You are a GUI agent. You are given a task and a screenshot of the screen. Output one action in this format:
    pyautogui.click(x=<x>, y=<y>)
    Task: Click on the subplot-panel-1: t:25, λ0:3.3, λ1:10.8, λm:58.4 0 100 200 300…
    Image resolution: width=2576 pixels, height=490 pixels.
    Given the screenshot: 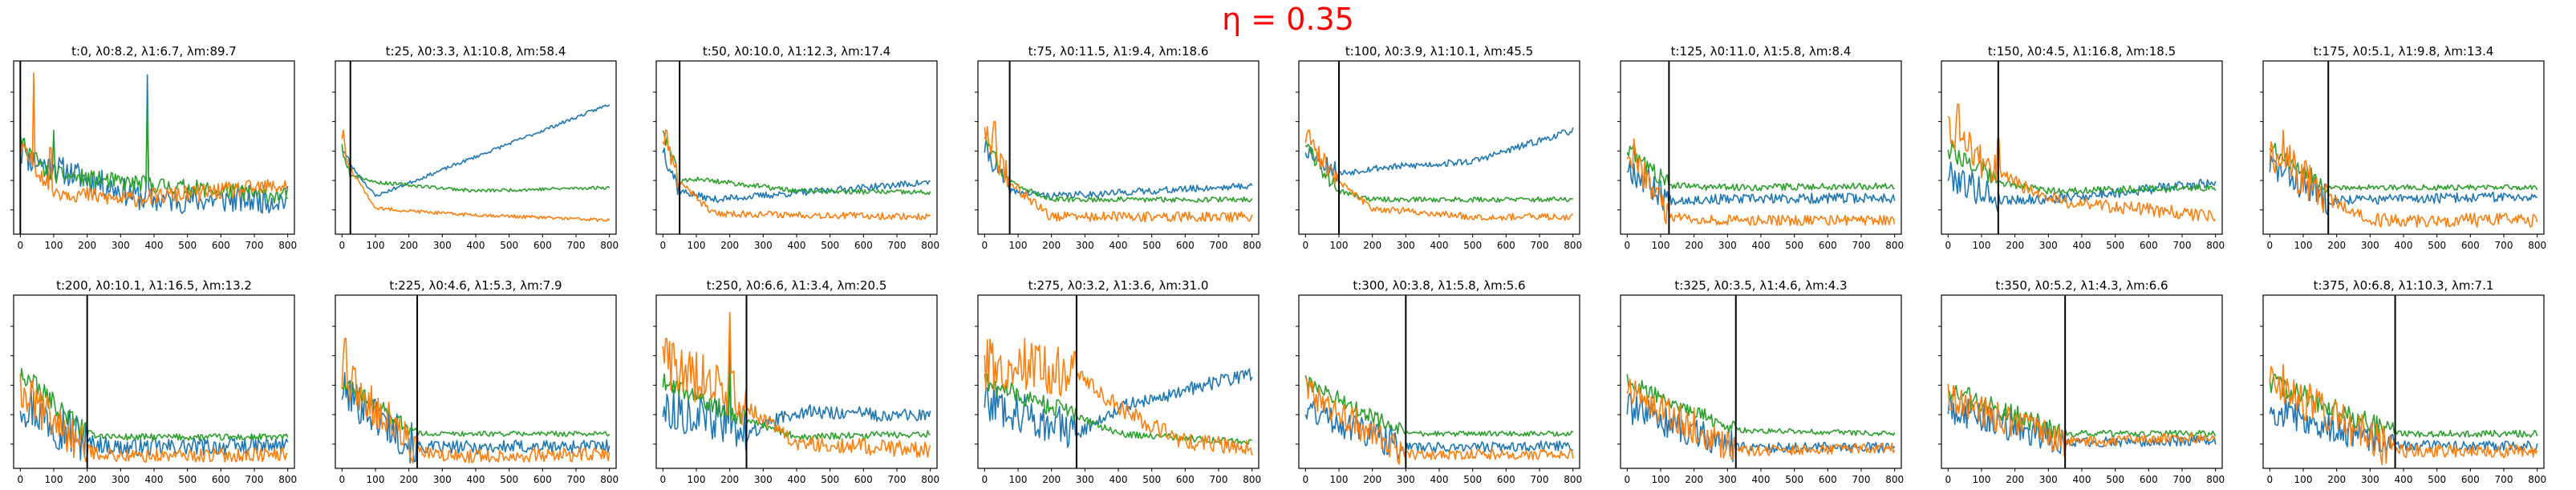 What is the action you would take?
    pyautogui.click(x=475, y=147)
    